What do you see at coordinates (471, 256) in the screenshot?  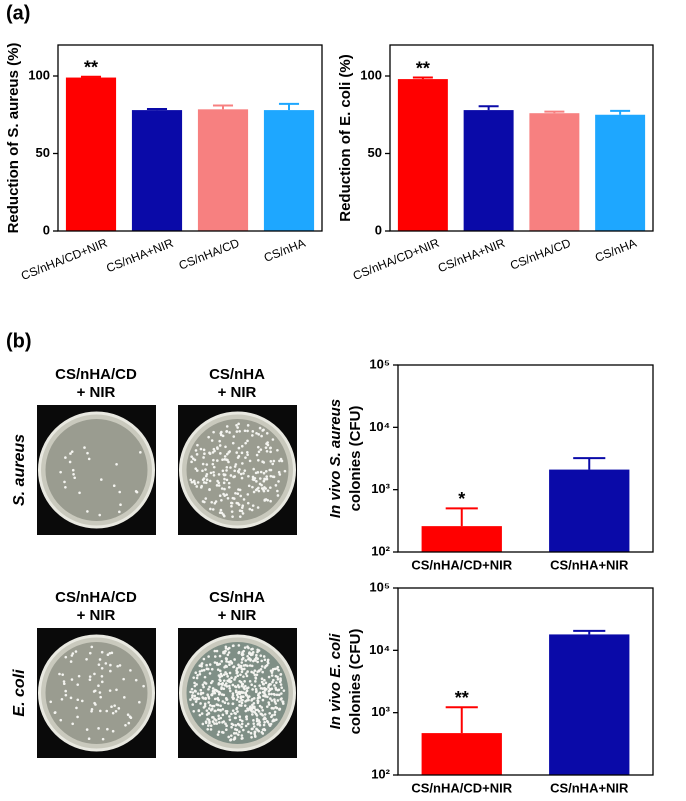 I see `x-tick-label: CS/nHA+NIR` at bounding box center [471, 256].